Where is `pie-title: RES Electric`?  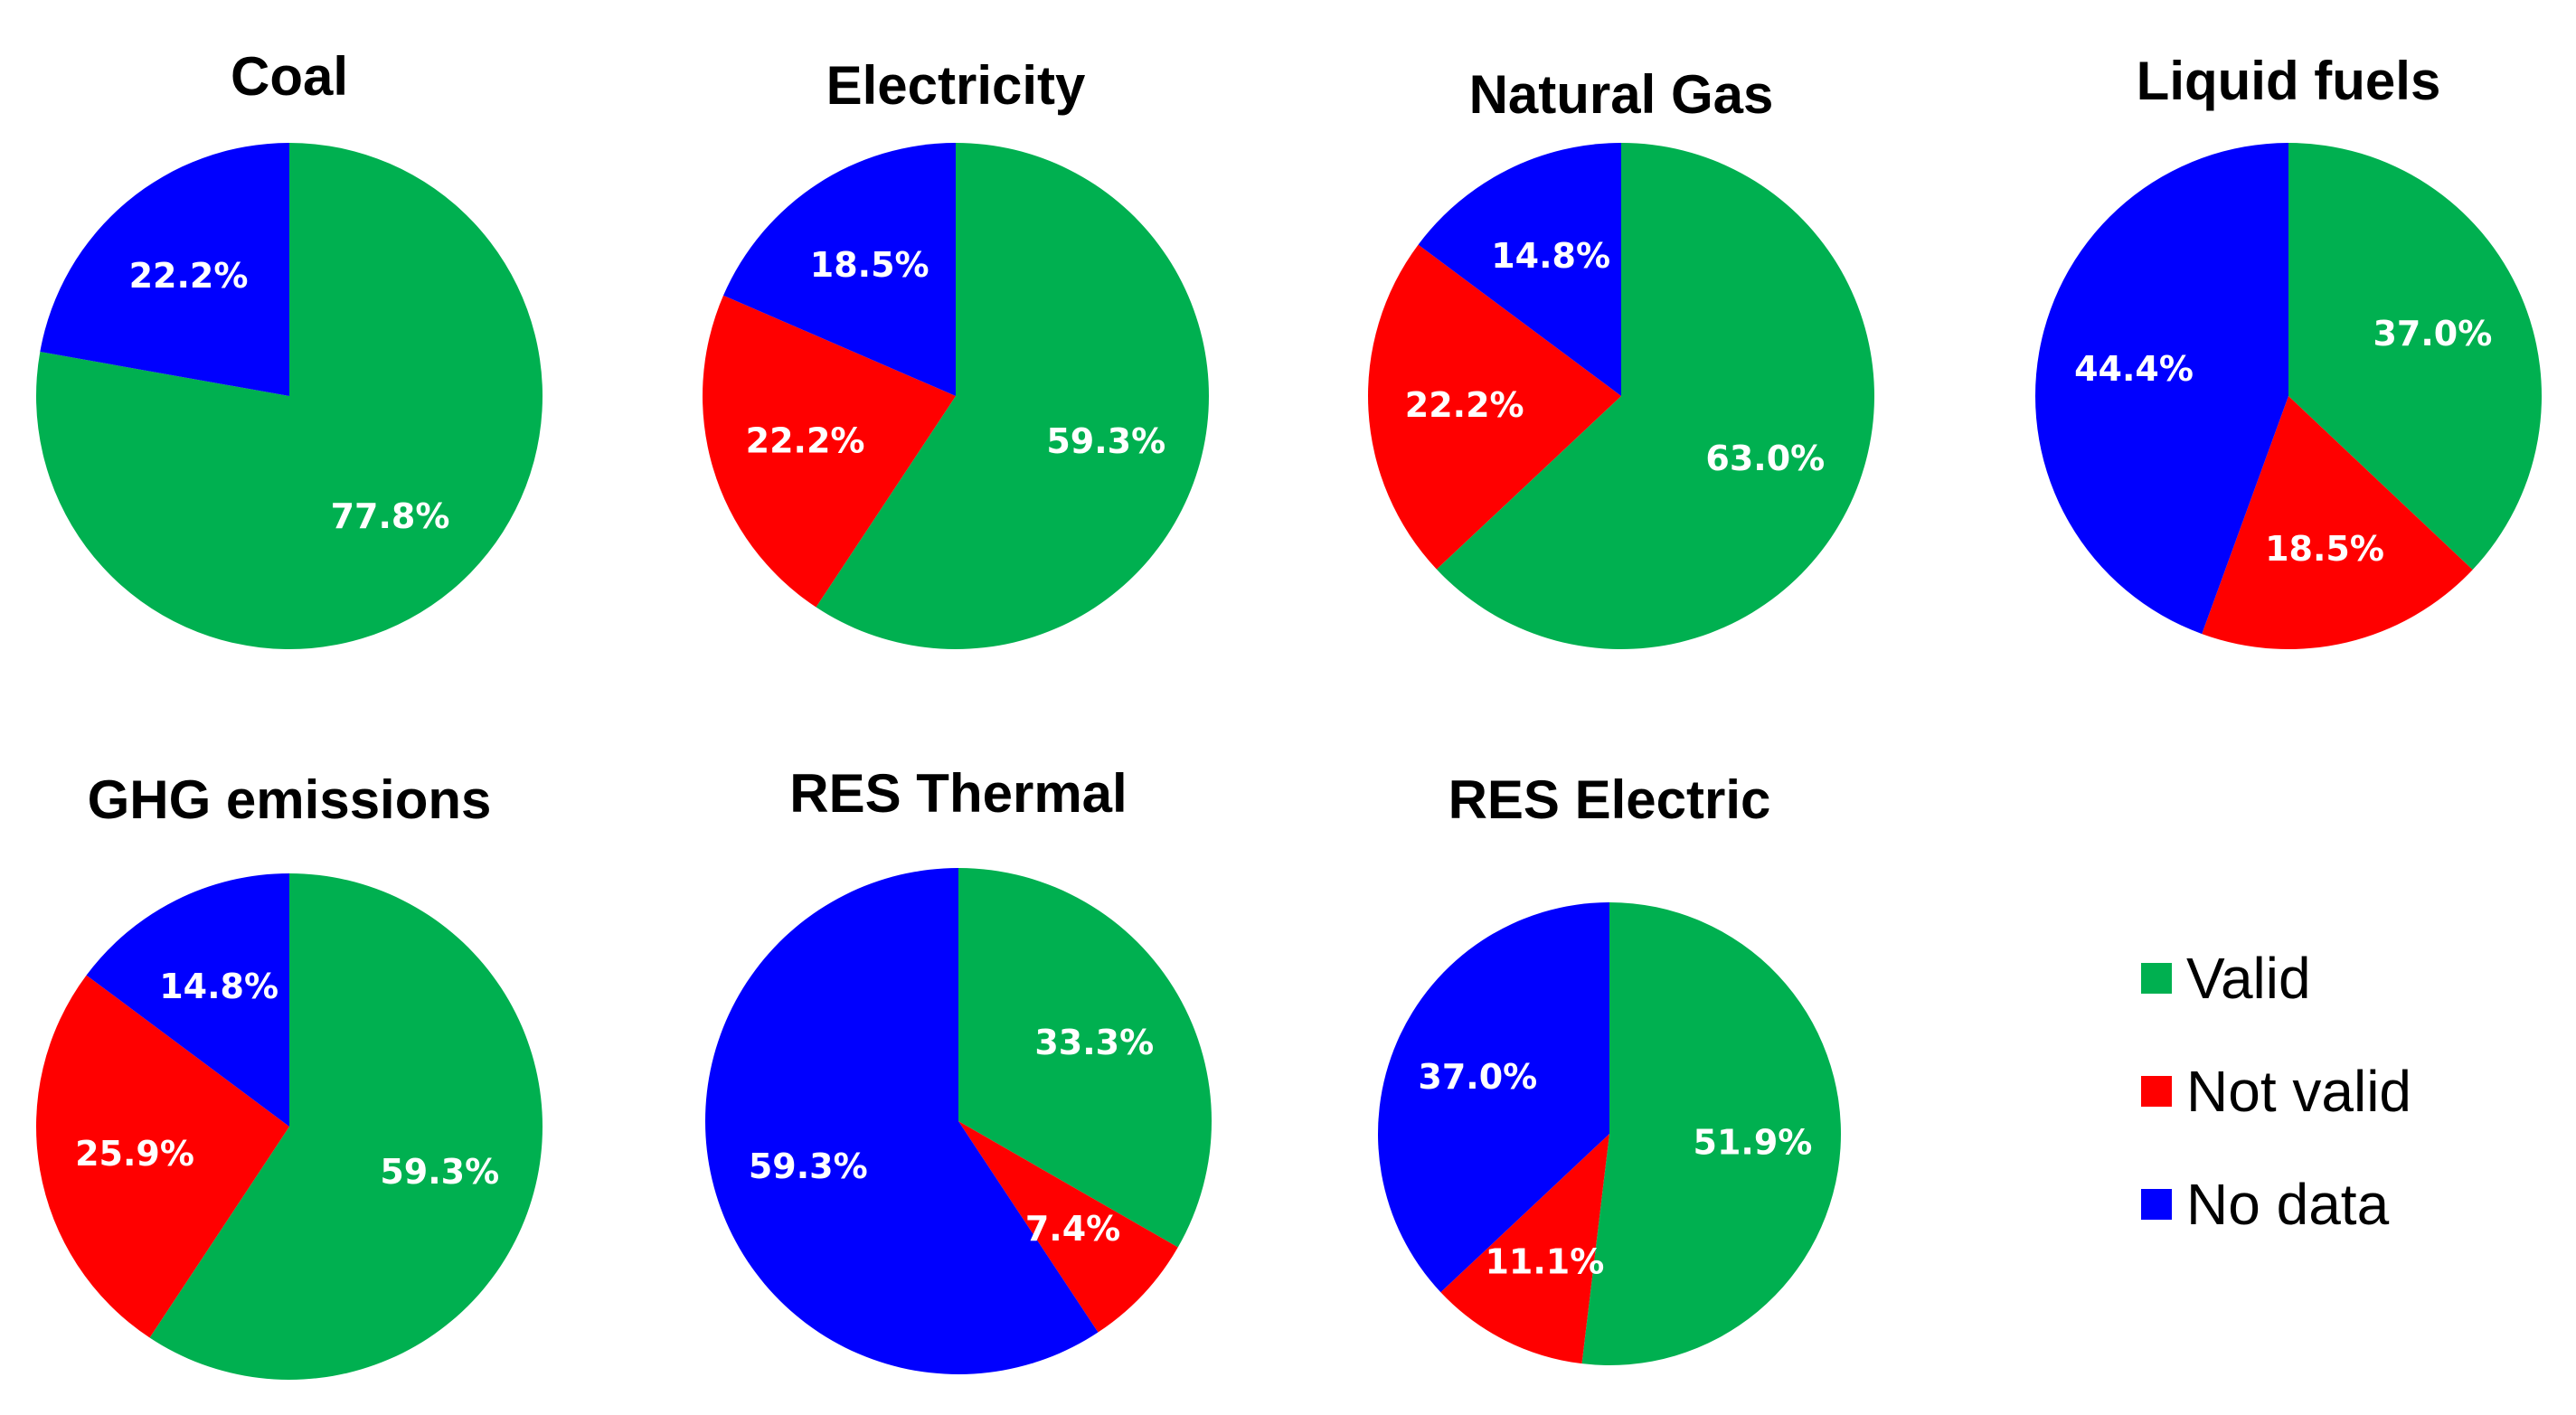
pie-title: RES Electric is located at coordinates (1609, 800).